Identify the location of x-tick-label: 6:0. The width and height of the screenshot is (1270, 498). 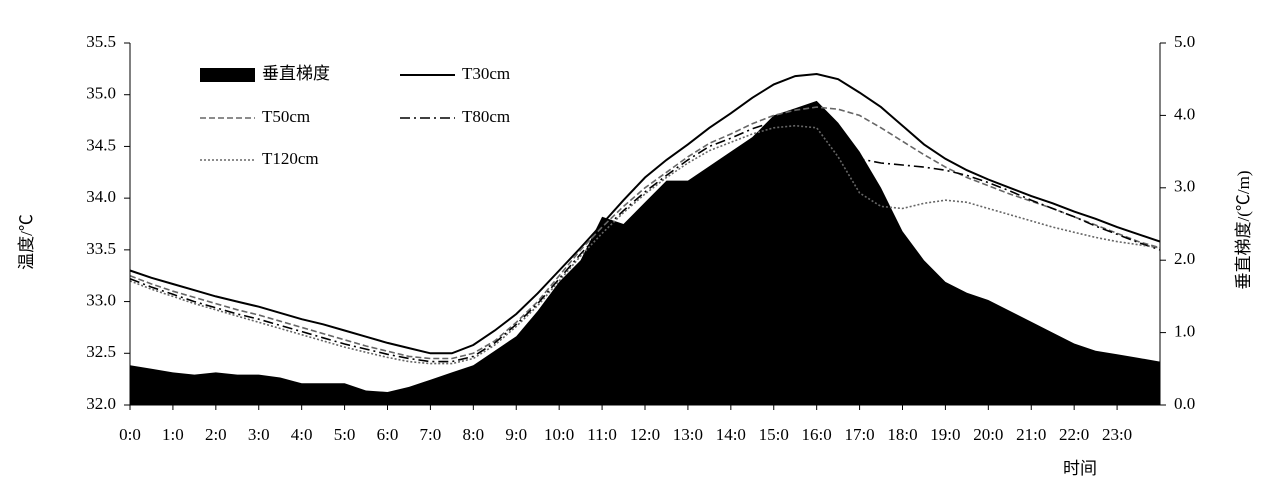
(388, 434).